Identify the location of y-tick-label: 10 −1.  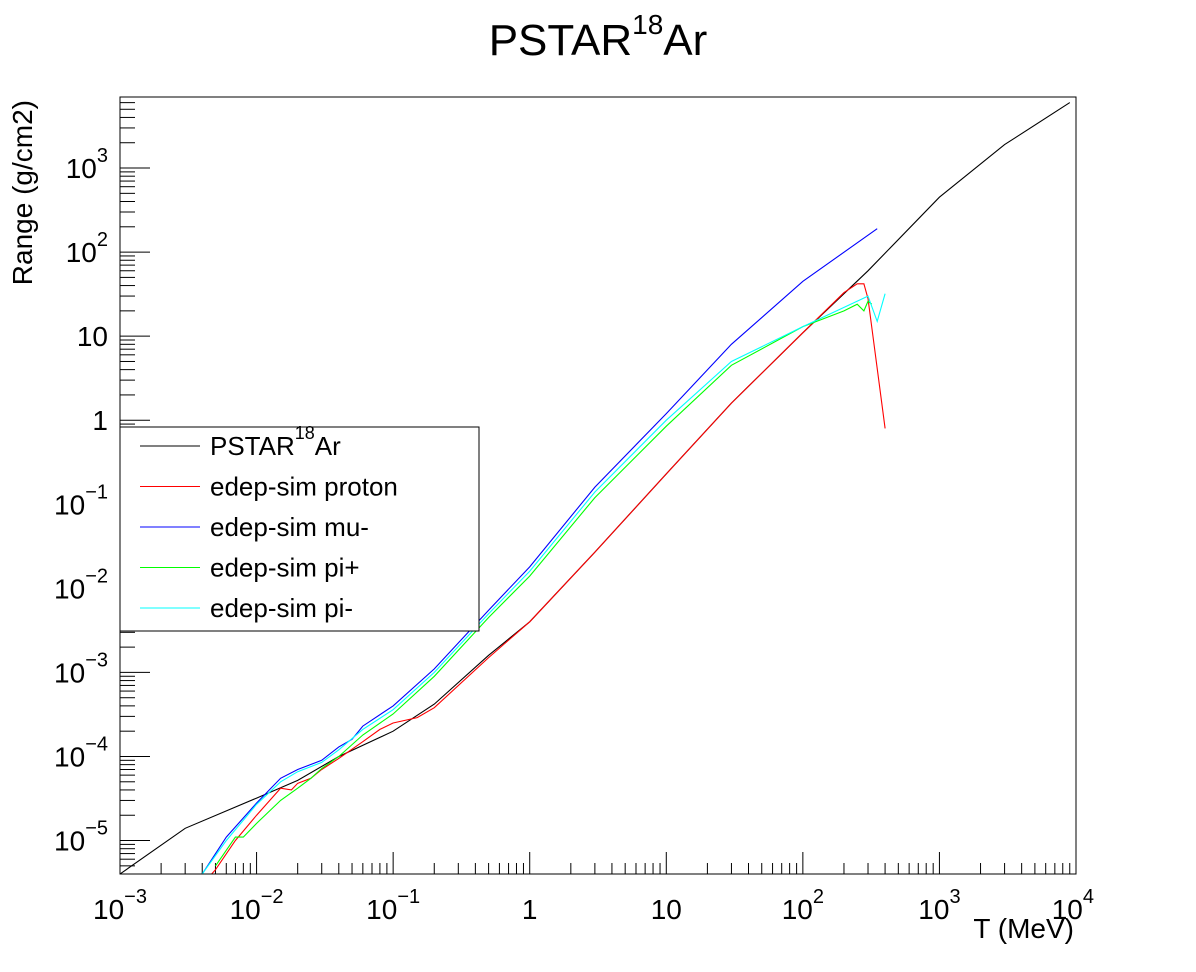
(81, 500).